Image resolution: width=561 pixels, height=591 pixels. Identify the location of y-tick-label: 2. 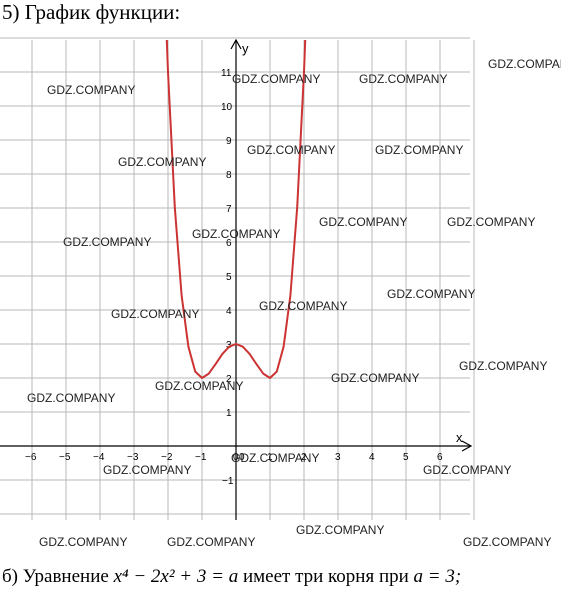
(229, 379).